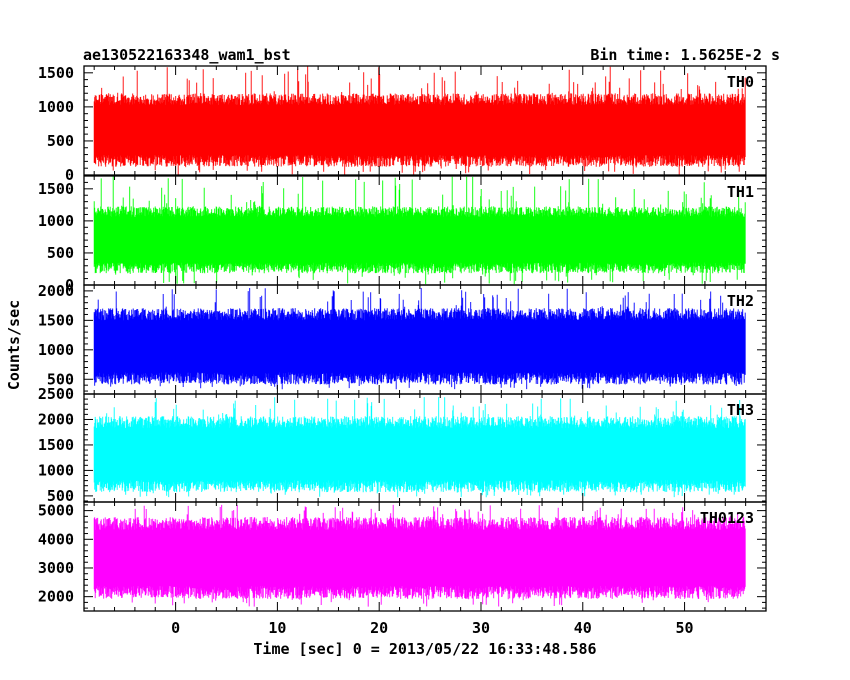 The height and width of the screenshot is (680, 850). Describe the element at coordinates (727, 518) in the screenshot. I see `panel-label-th0123: TH0123` at that location.